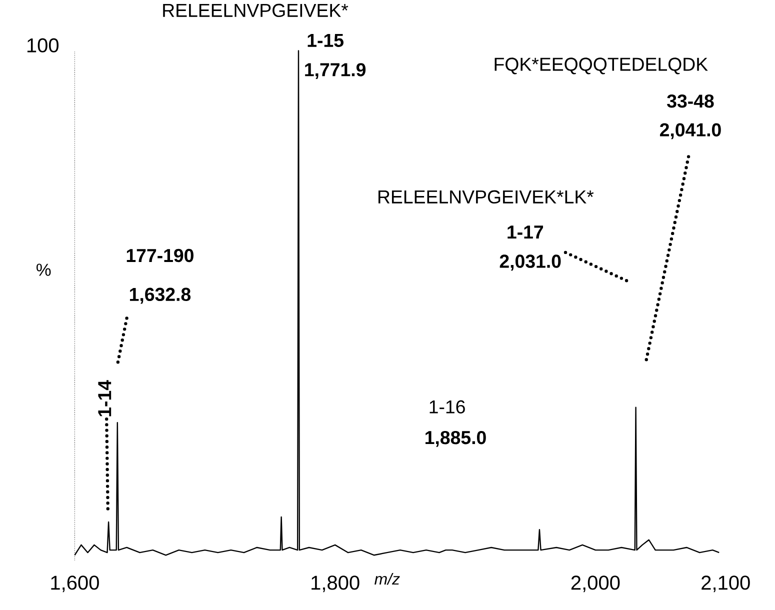  I want to click on annotation: 1-14, so click(105, 398).